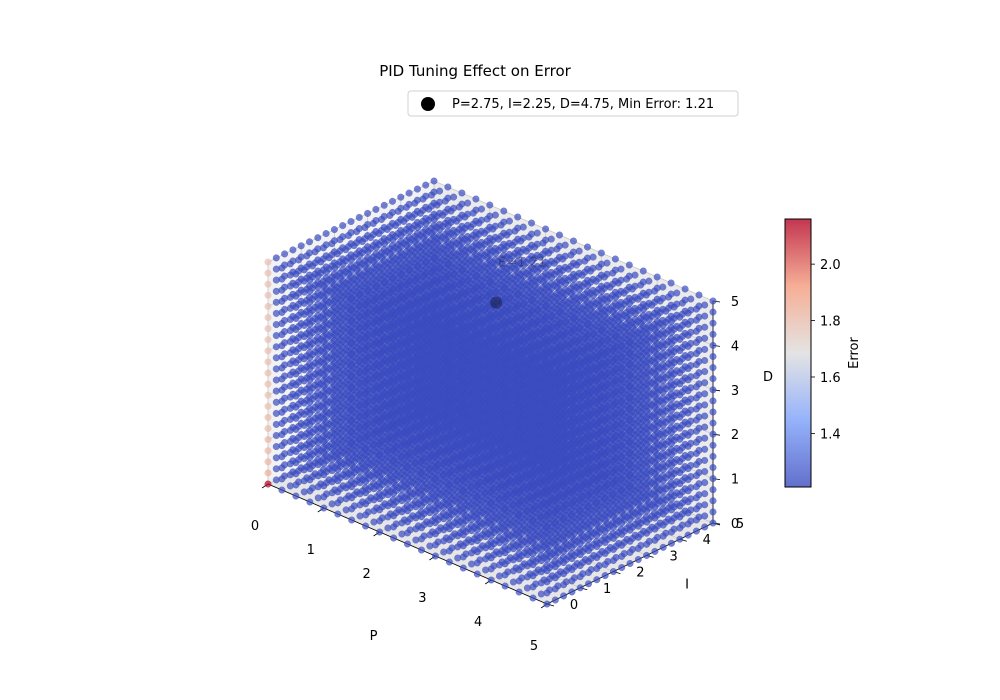 This screenshot has height=700, width=1000. Describe the element at coordinates (707, 540) in the screenshot. I see `tick-label-i: 4` at that location.